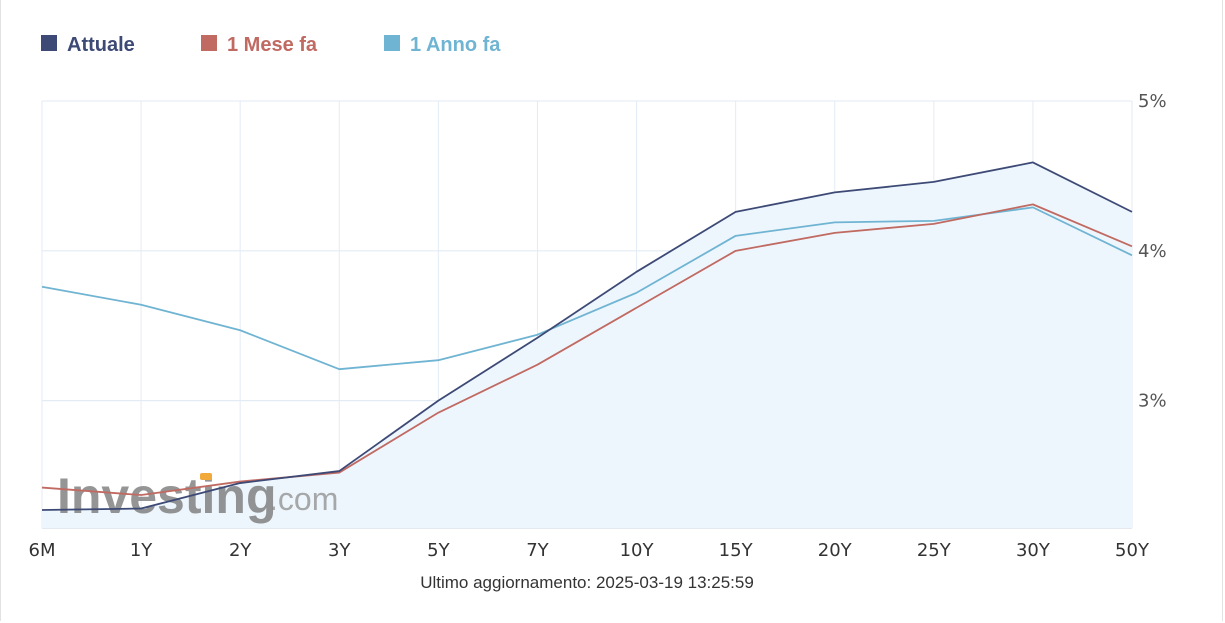 The height and width of the screenshot is (623, 1225). I want to click on legend-swatch-attuale, so click(49, 43).